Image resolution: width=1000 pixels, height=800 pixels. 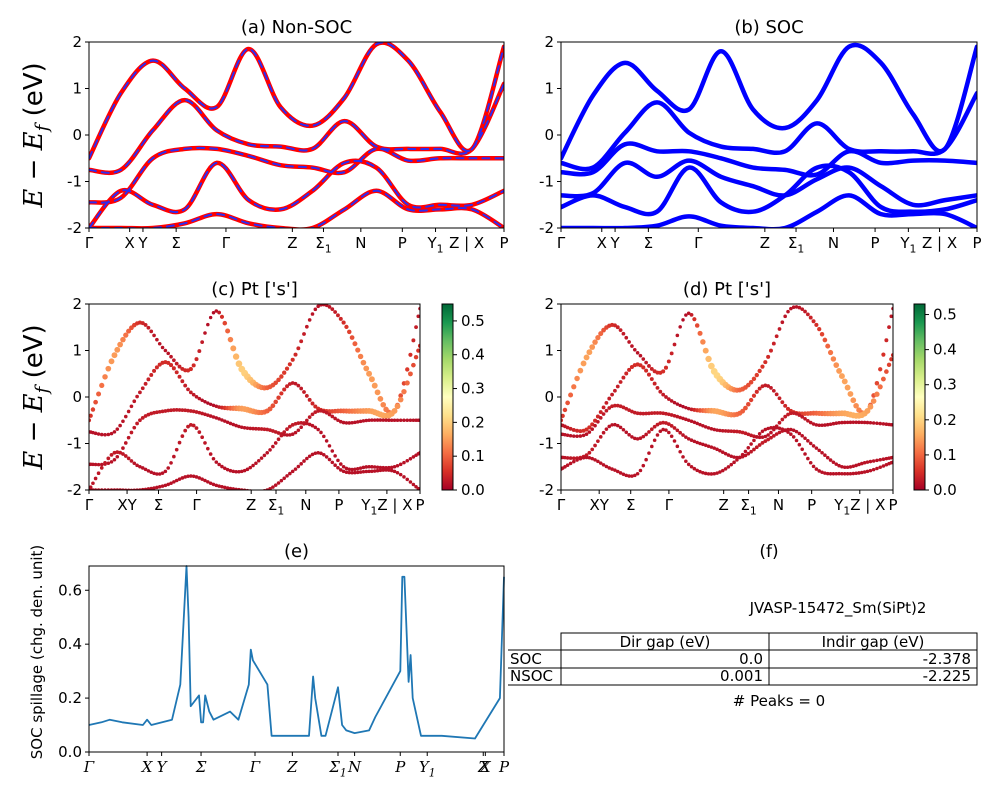 What do you see at coordinates (727, 397) in the screenshot?
I see `panel-d-frame` at bounding box center [727, 397].